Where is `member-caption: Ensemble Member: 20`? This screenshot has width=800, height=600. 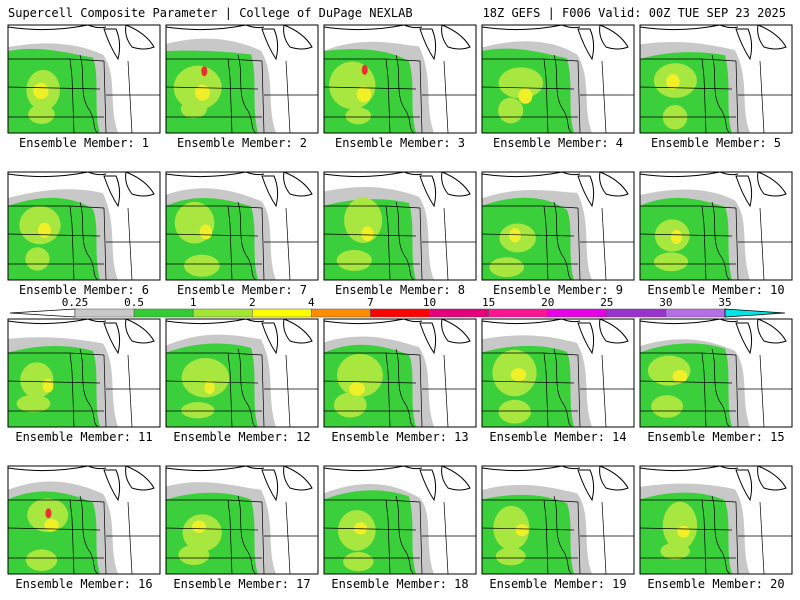
member-caption: Ensemble Member: 20 is located at coordinates (716, 584).